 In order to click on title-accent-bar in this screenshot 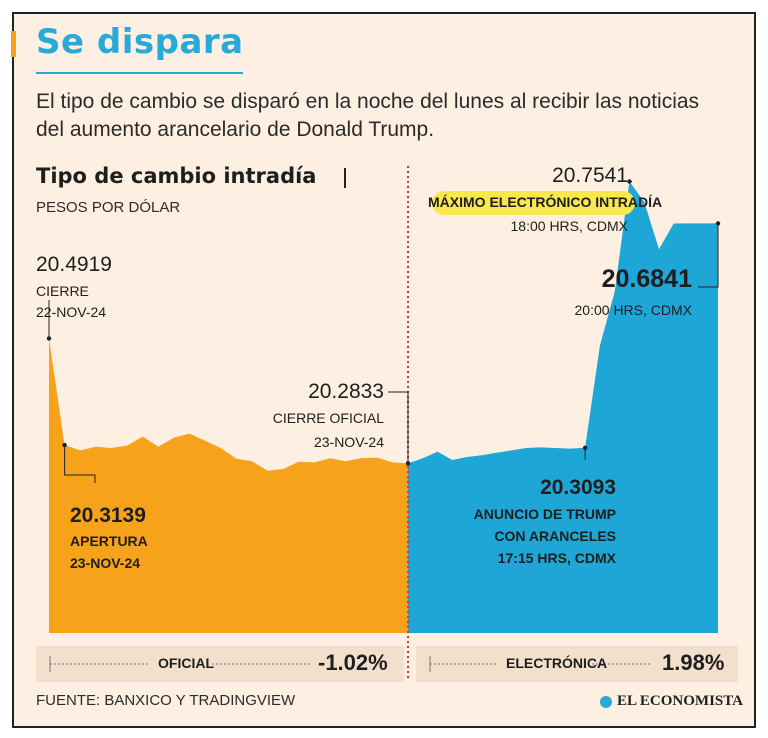, I will do `click(13, 44)`.